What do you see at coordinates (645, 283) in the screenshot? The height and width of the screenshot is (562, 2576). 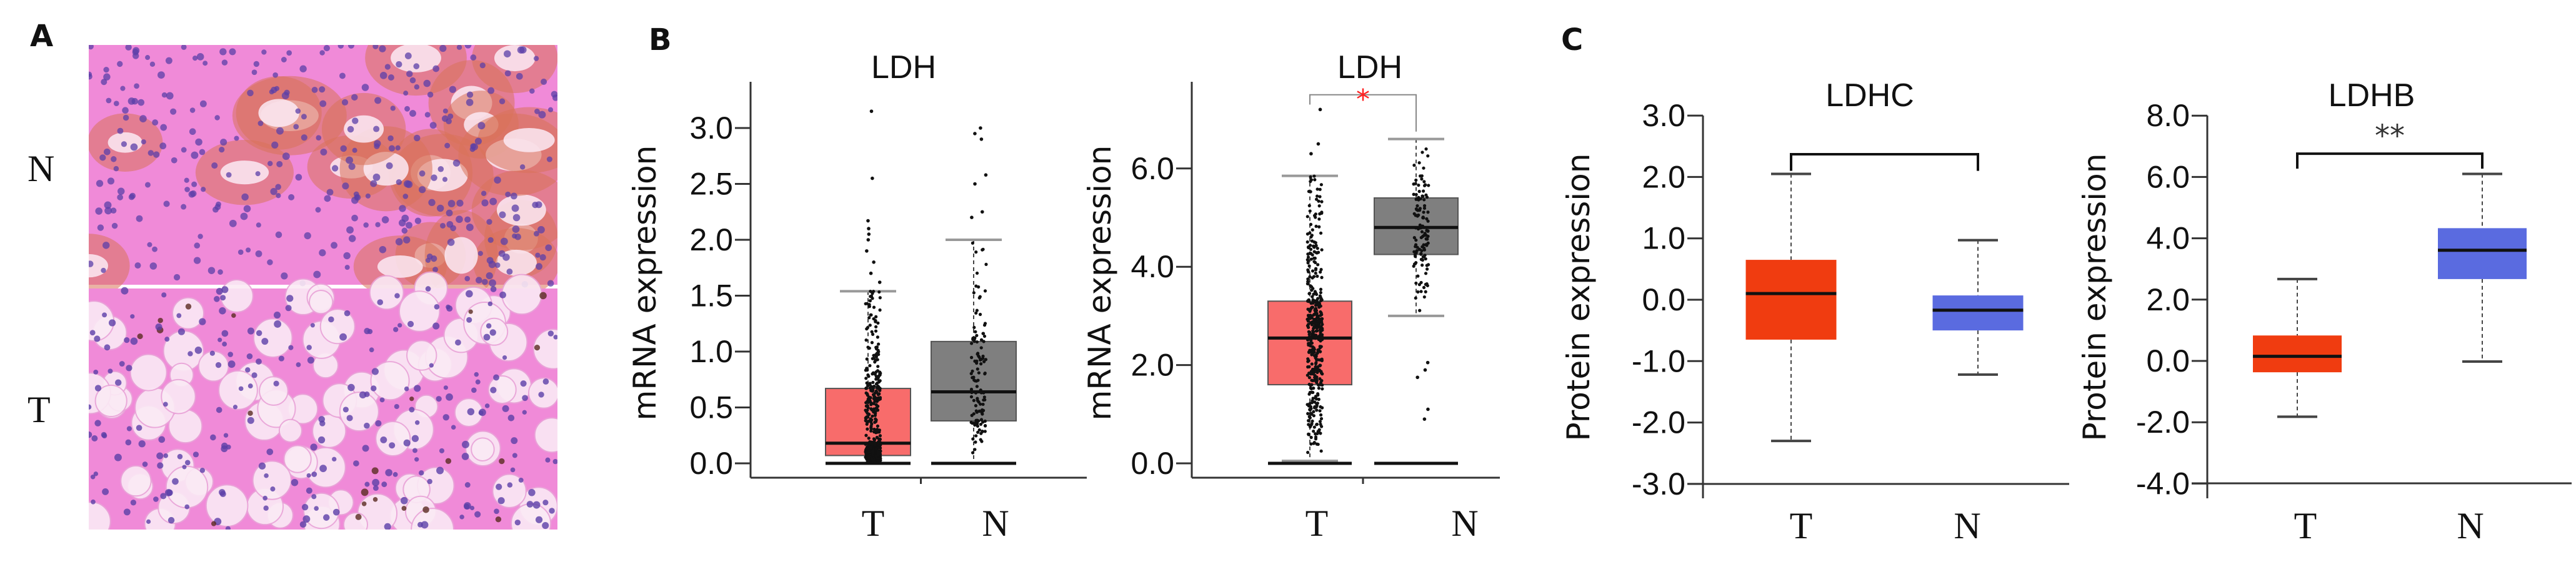 I see `y-axis-label: mRNA expression` at bounding box center [645, 283].